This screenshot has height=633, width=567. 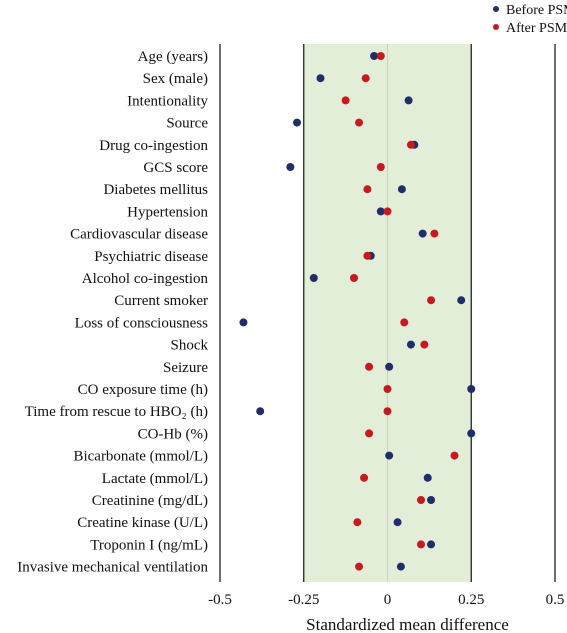 I want to click on variable-label: Diabetes mellitus, so click(x=155, y=190).